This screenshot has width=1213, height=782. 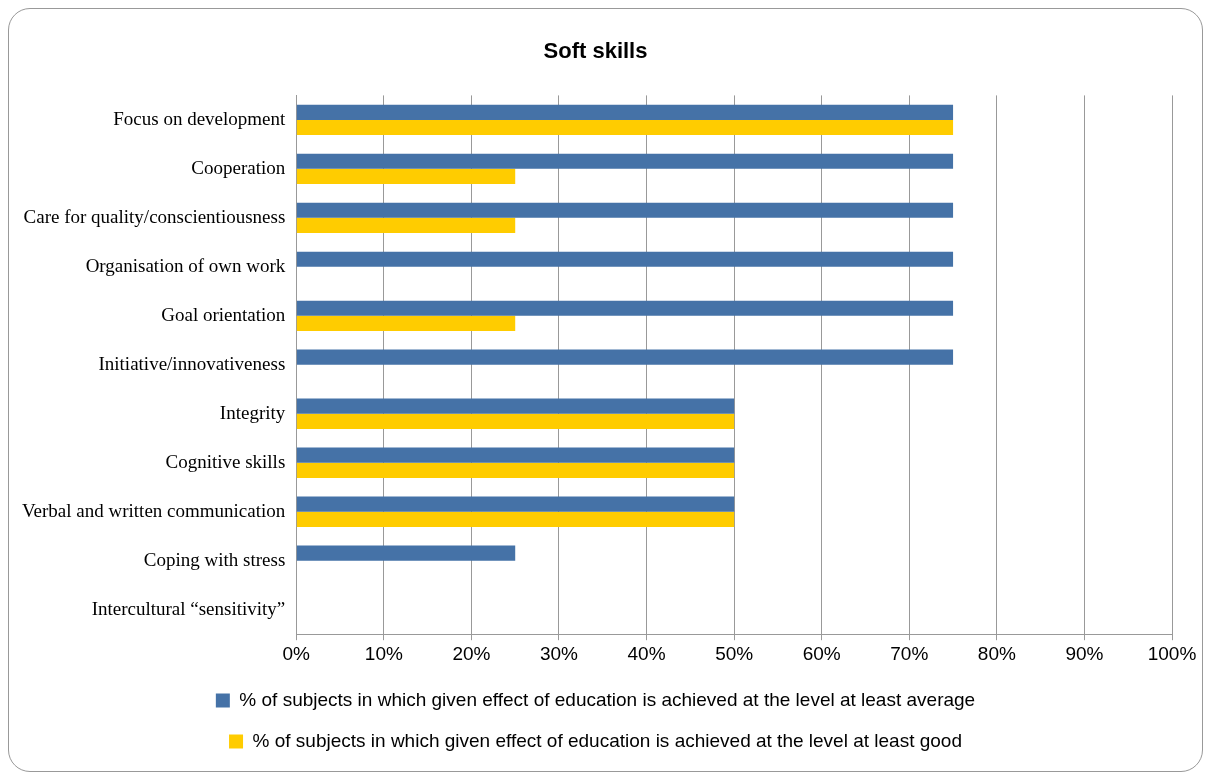 I want to click on y-tick-label: Goal orientation, so click(x=223, y=314).